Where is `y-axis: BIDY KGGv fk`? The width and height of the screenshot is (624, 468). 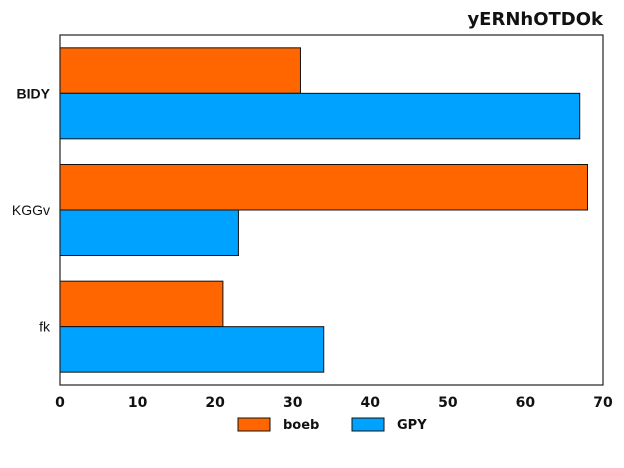
y-axis: BIDY KGGv fk is located at coordinates (31, 209).